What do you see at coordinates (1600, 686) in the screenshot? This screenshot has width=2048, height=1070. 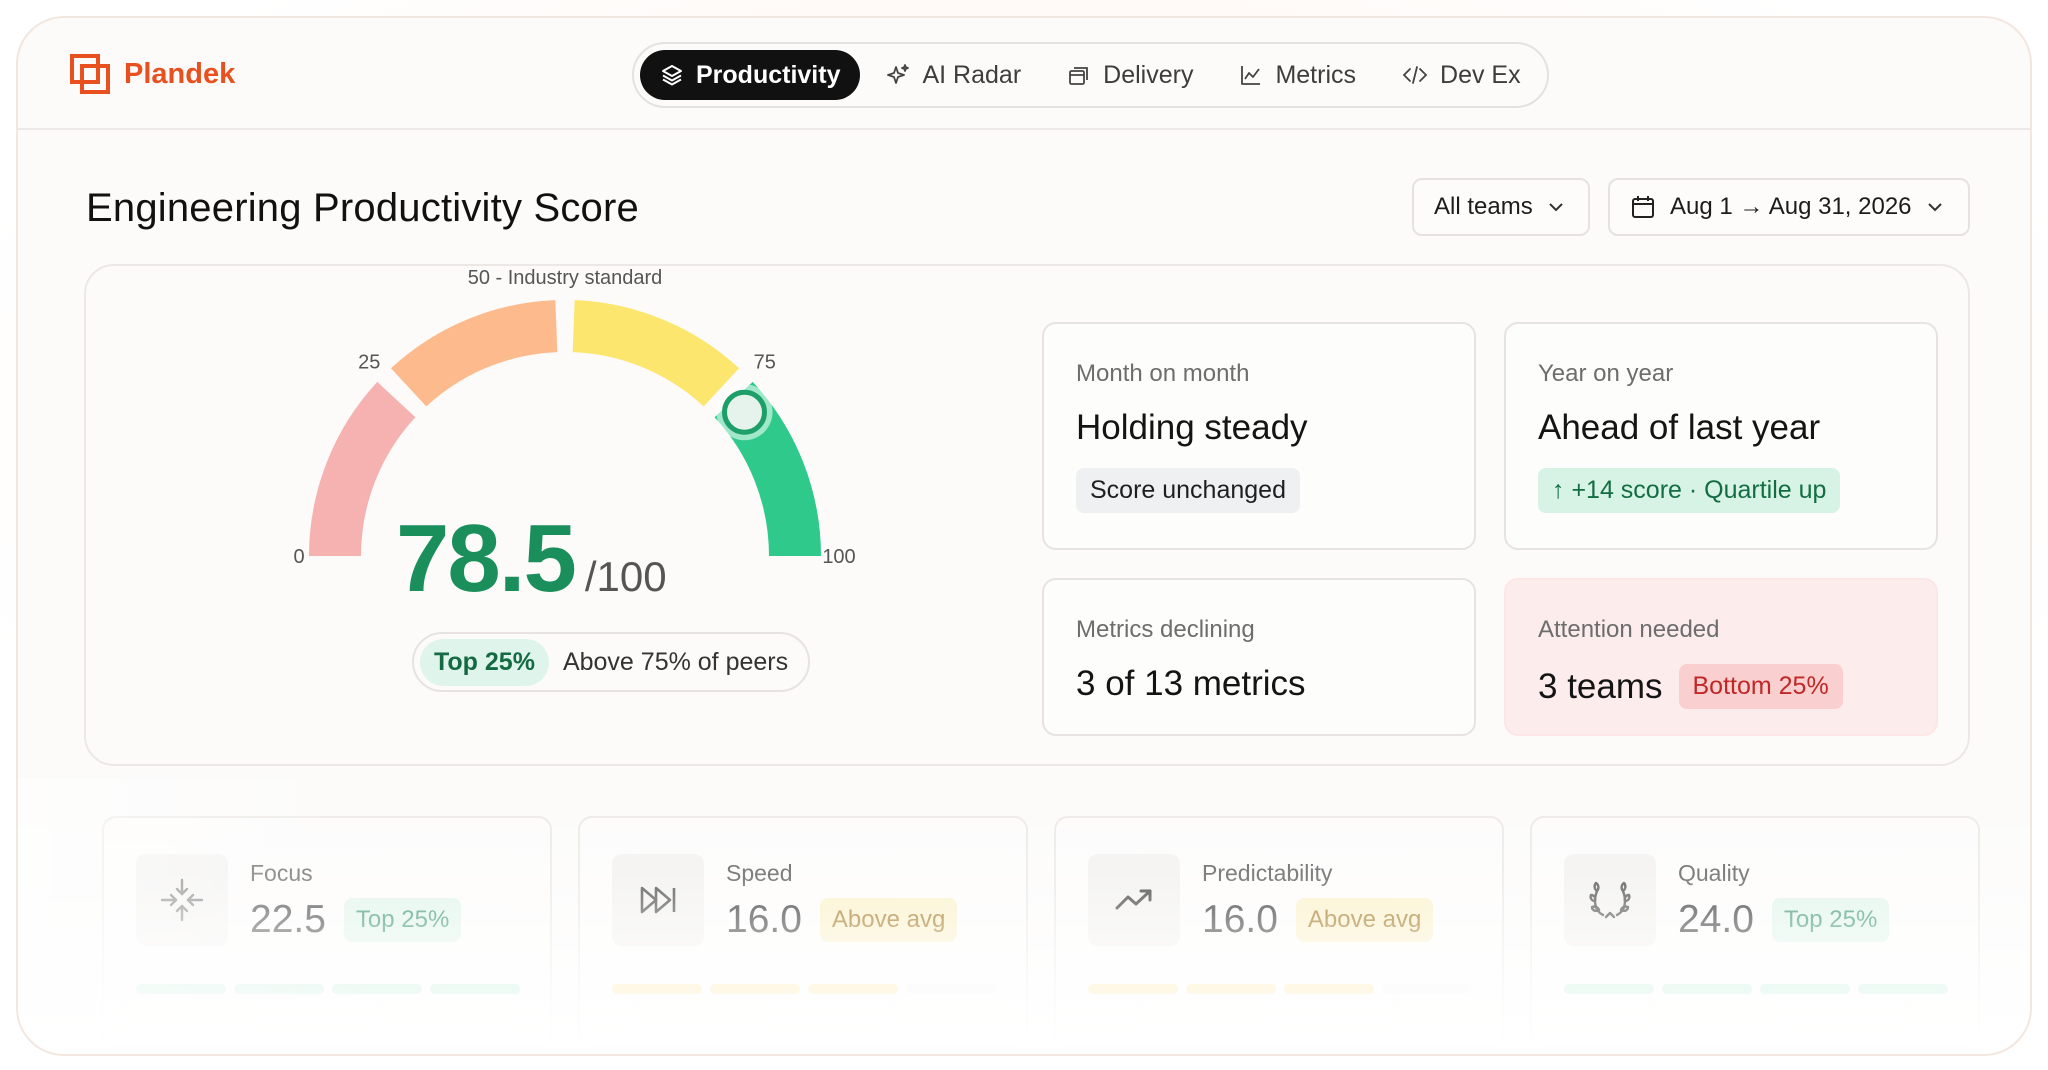 I see `stat-value: 3 teams` at bounding box center [1600, 686].